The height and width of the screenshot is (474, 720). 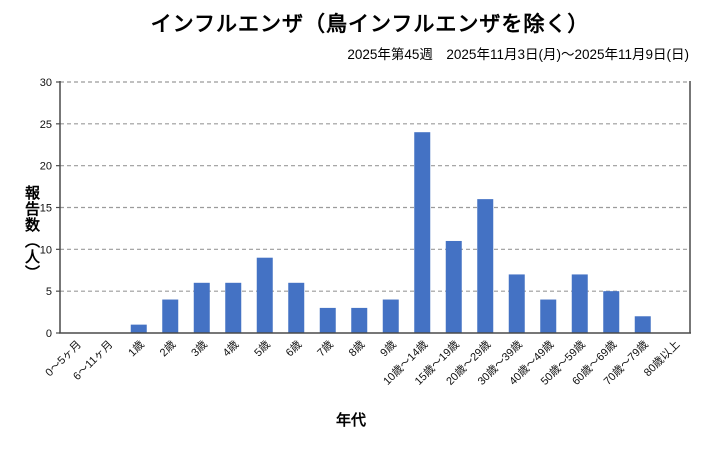 I want to click on x-tick-label: 5歳, so click(x=262, y=348).